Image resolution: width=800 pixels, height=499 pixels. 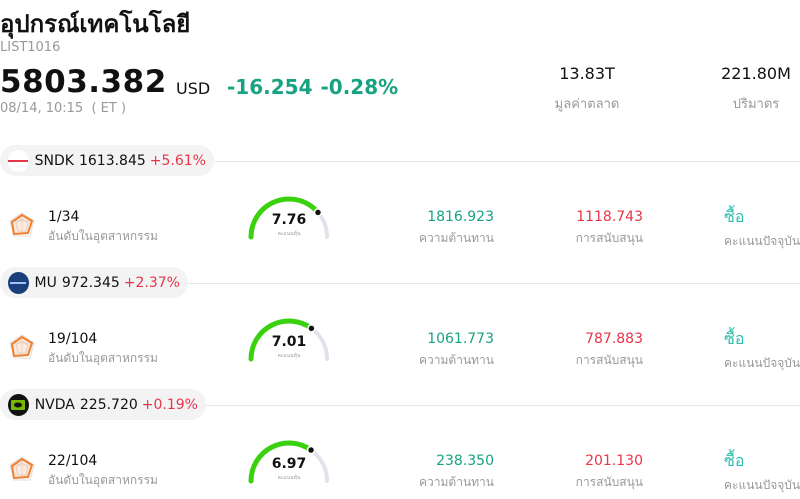 What do you see at coordinates (193, 88) in the screenshot?
I see `price-currency: USD` at bounding box center [193, 88].